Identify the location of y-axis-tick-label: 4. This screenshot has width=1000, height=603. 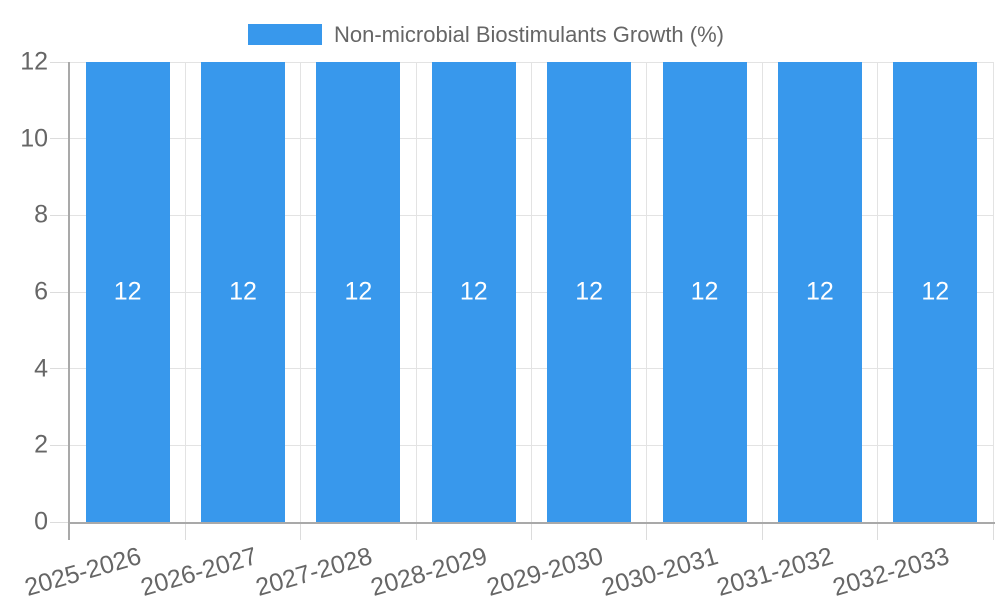
(41, 368).